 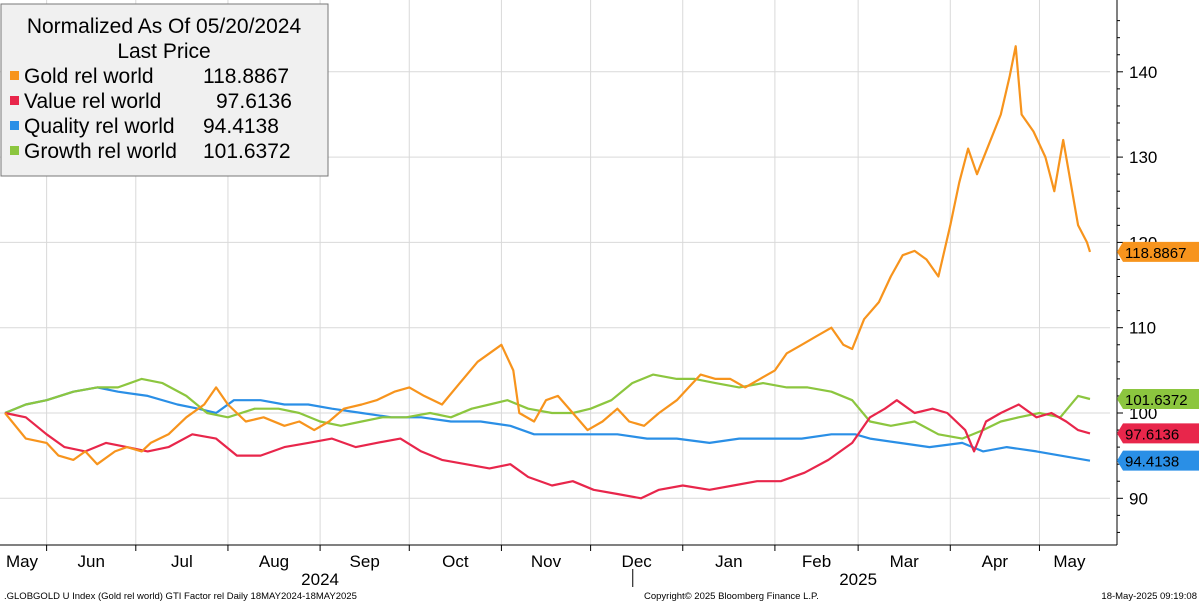 I want to click on legend-value-growth-rel-world: 101.6372, so click(x=247, y=151).